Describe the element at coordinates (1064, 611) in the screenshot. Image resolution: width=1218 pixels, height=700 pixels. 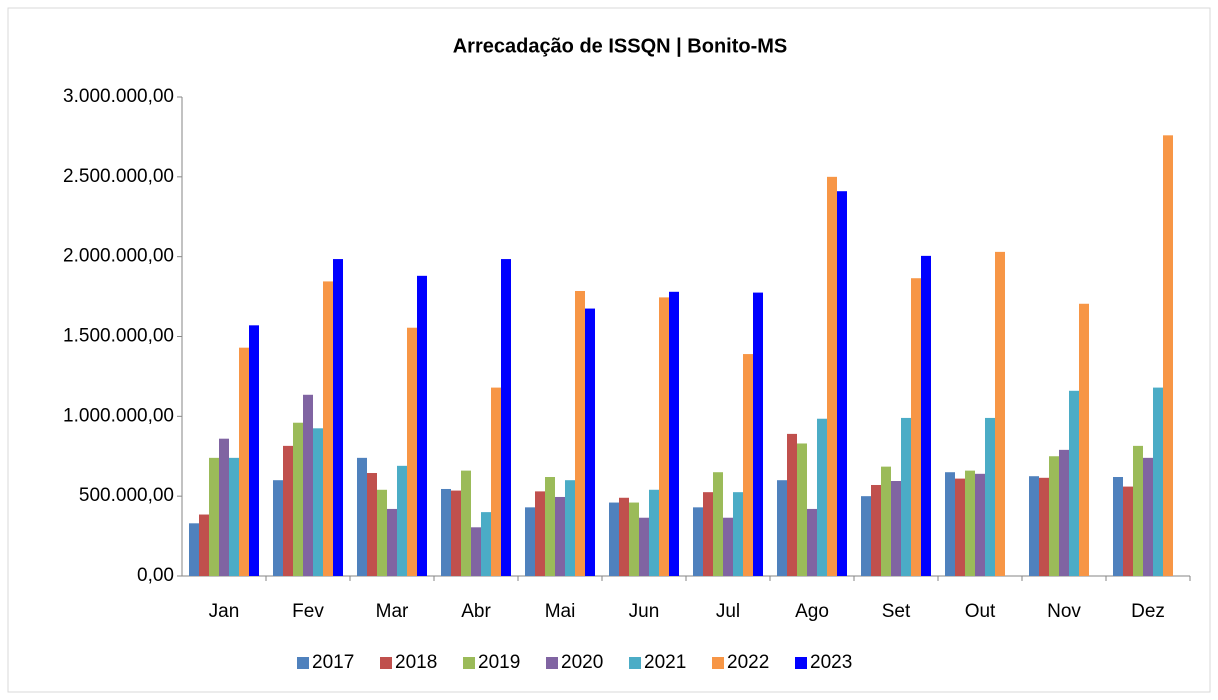
I see `x-tick-label: Nov` at that location.